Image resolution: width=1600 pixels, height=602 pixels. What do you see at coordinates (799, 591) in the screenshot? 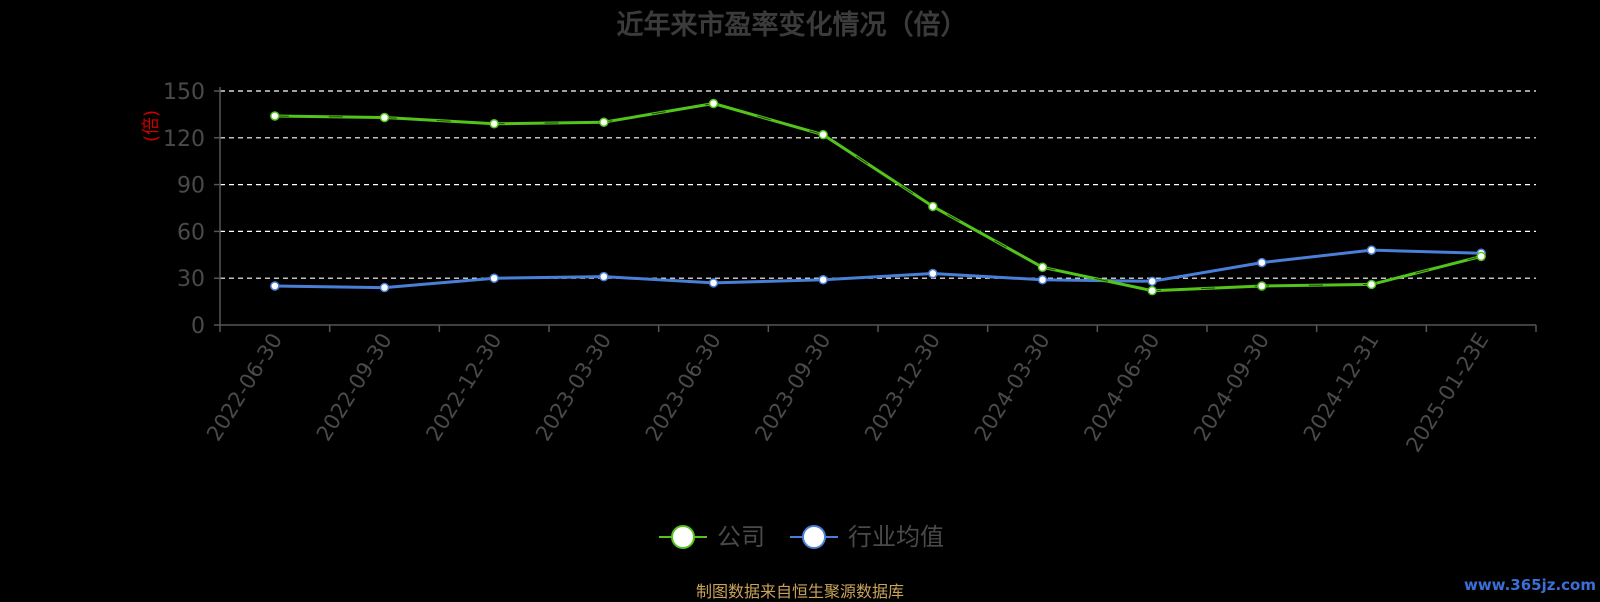
I see `data-source-note: 制图数据来自恒生聚源数据库` at bounding box center [799, 591].